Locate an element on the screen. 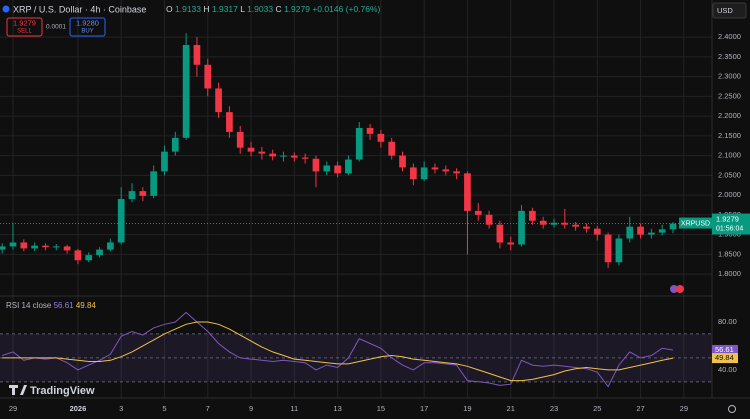 This screenshot has width=750, height=419. sell-button: 1.9279 SELL is located at coordinates (24, 27).